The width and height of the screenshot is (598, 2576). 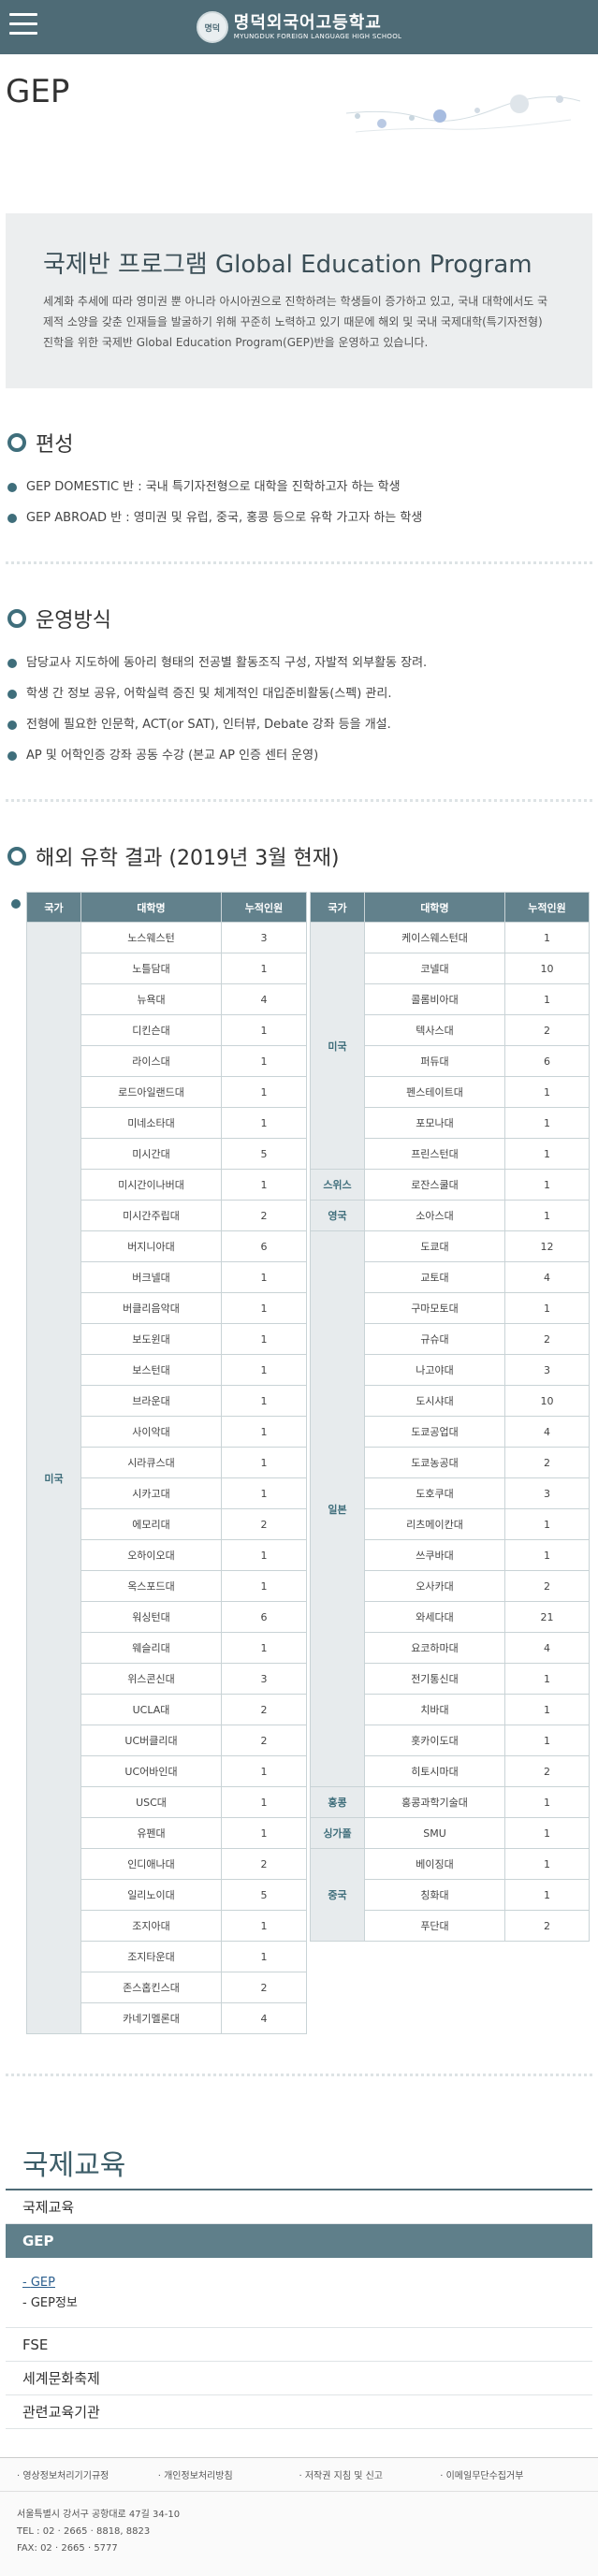 I want to click on menu-item-fse: FSE, so click(x=299, y=2345).